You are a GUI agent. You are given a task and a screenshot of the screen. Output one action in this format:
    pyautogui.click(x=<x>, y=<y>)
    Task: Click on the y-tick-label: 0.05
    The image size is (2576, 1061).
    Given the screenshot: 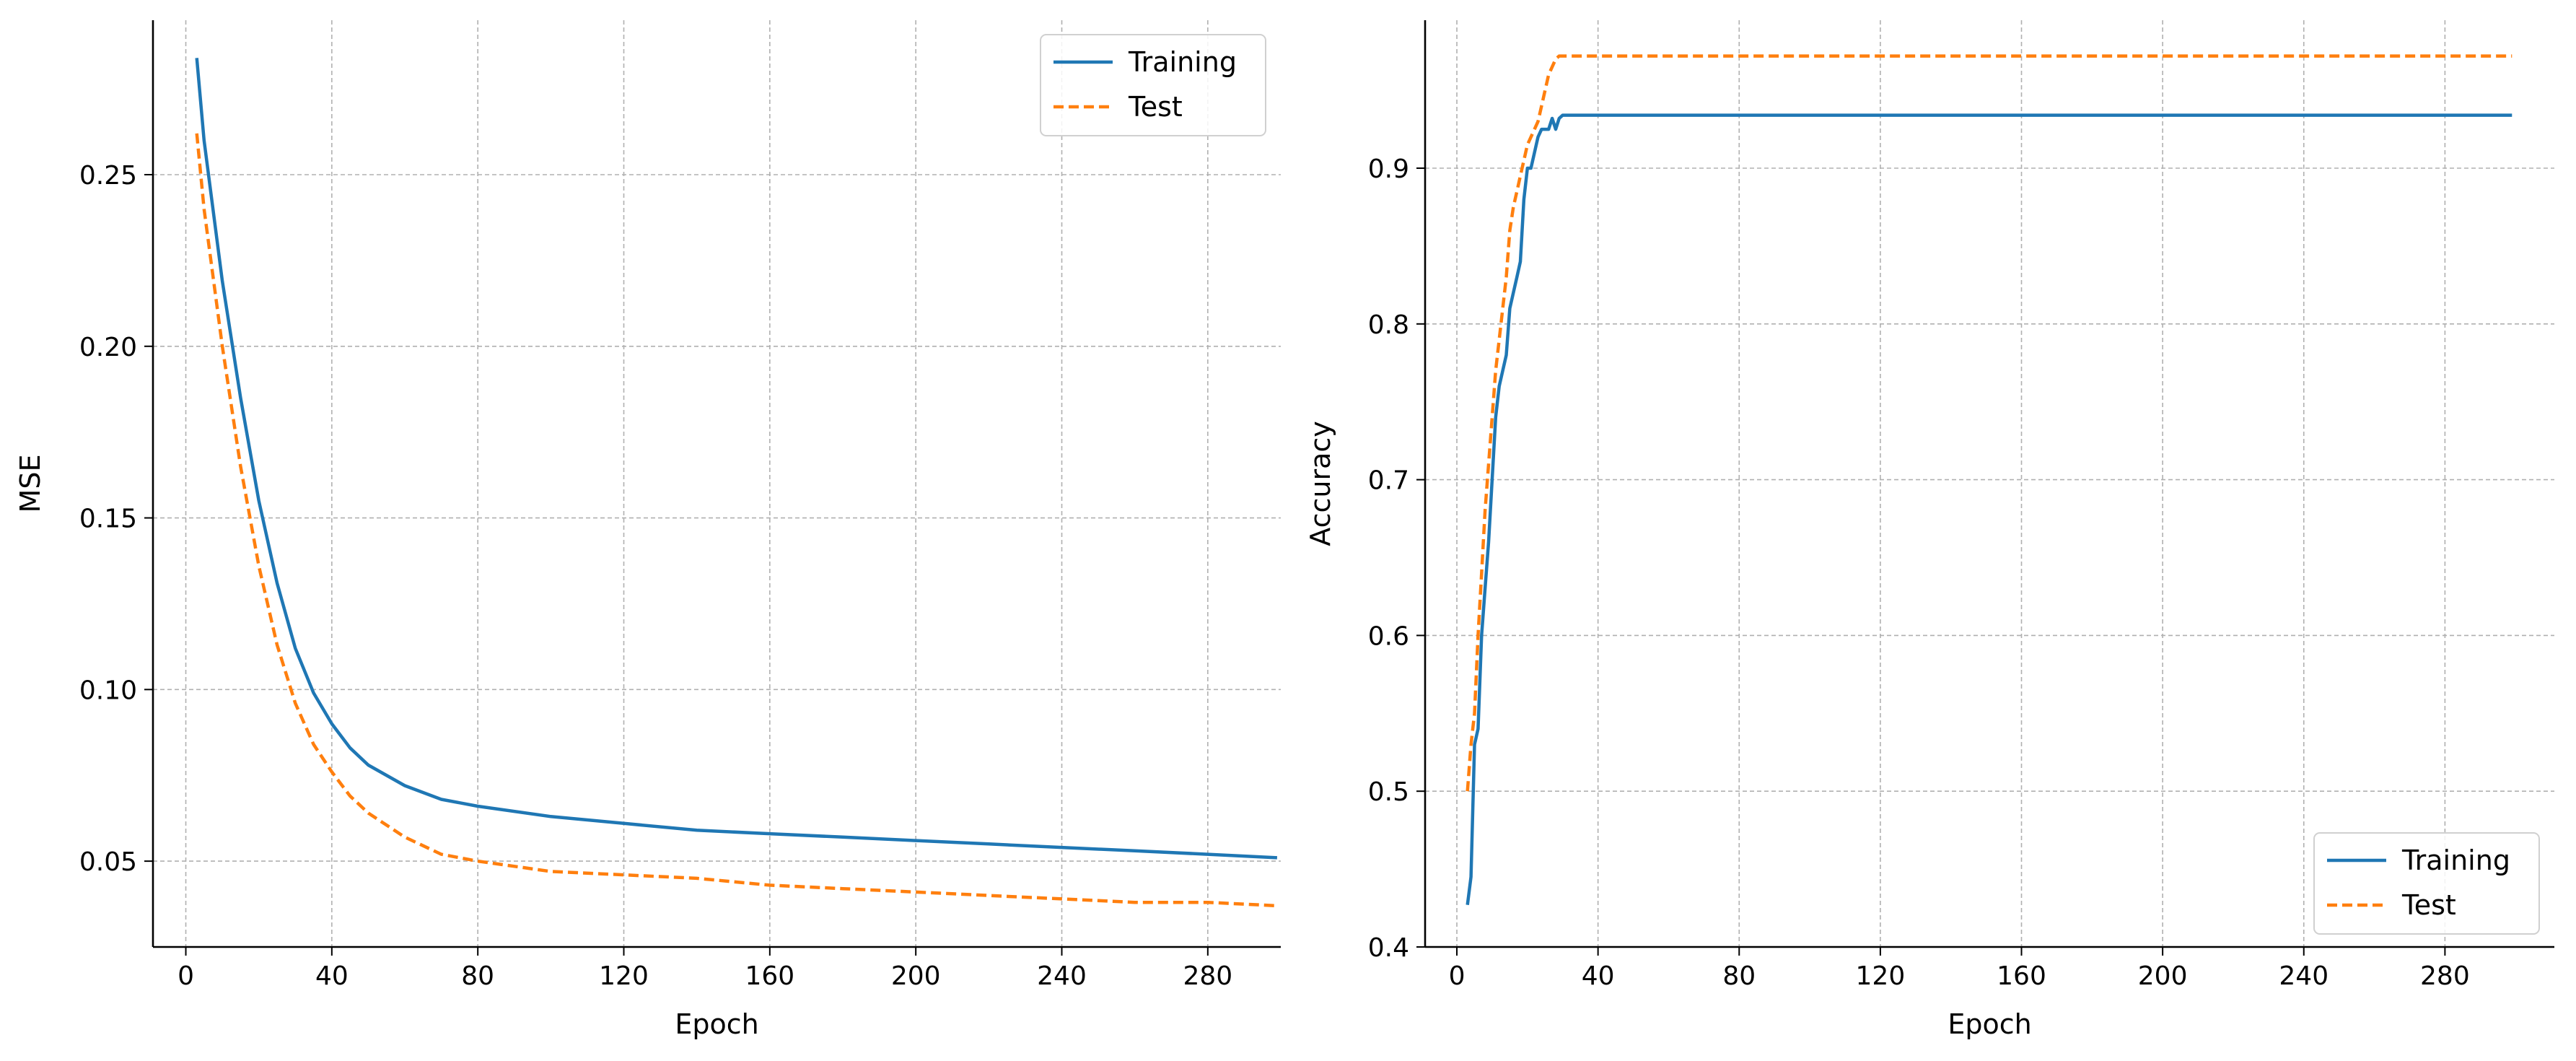 What is the action you would take?
    pyautogui.click(x=108, y=862)
    